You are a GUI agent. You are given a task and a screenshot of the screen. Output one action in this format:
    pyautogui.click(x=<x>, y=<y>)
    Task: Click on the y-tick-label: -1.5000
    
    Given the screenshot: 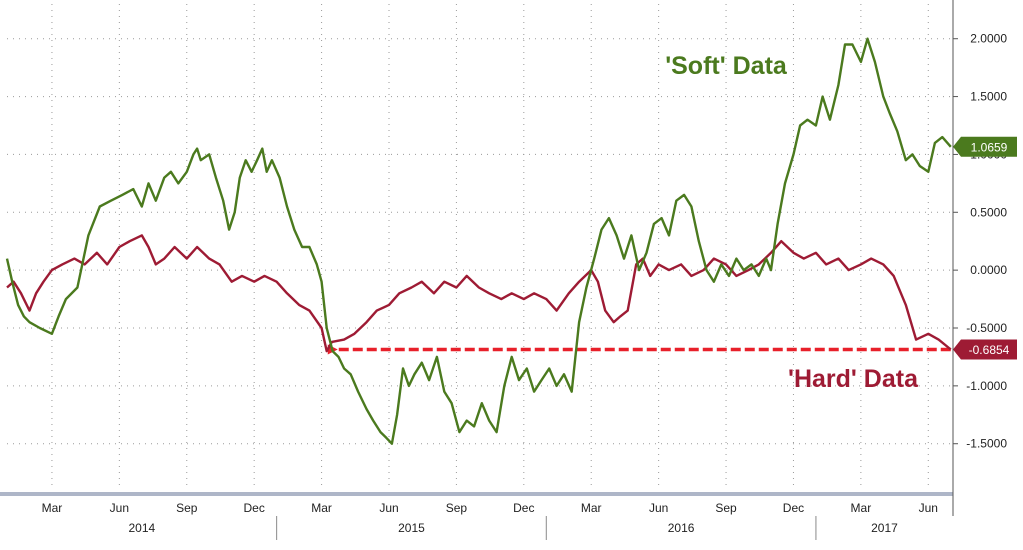 What is the action you would take?
    pyautogui.click(x=986, y=444)
    